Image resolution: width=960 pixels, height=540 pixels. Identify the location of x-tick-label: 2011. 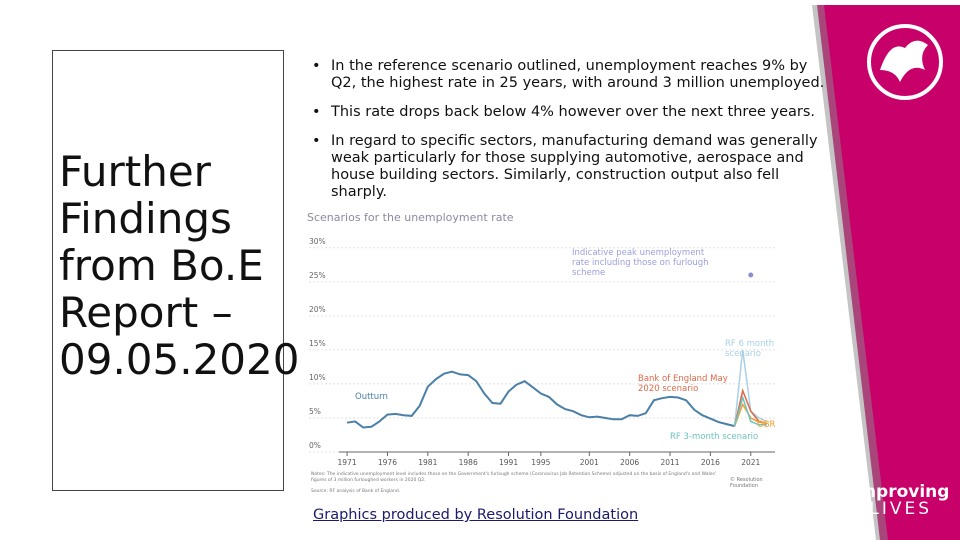
(669, 462).